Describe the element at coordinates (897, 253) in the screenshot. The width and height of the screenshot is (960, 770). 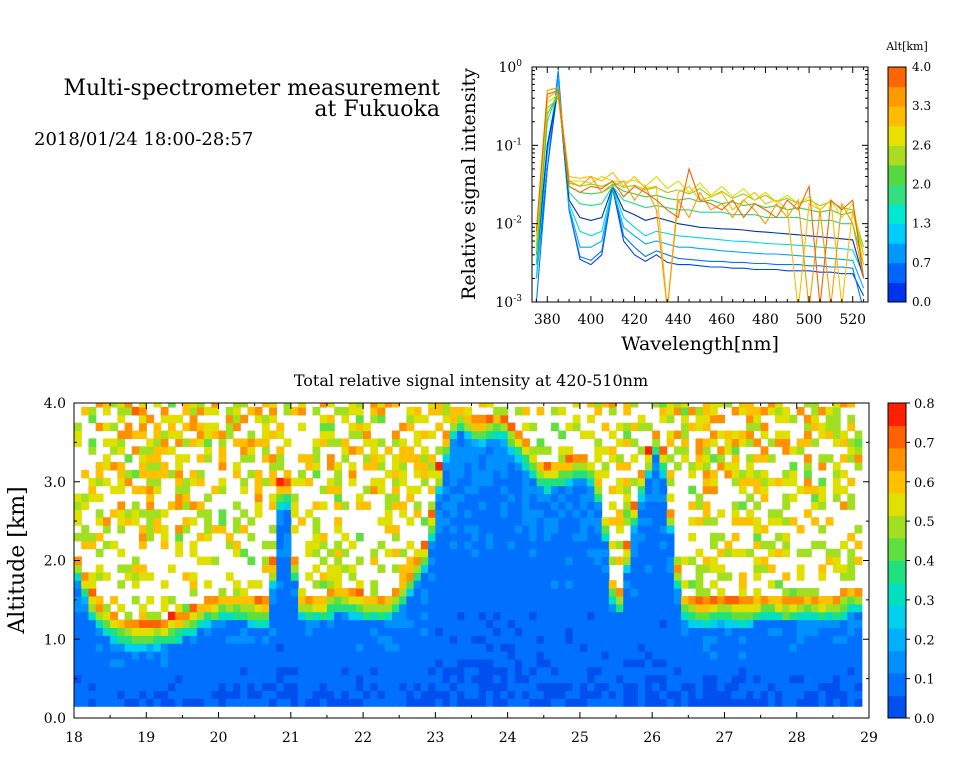
I see `alt-colorbar-swatch` at that location.